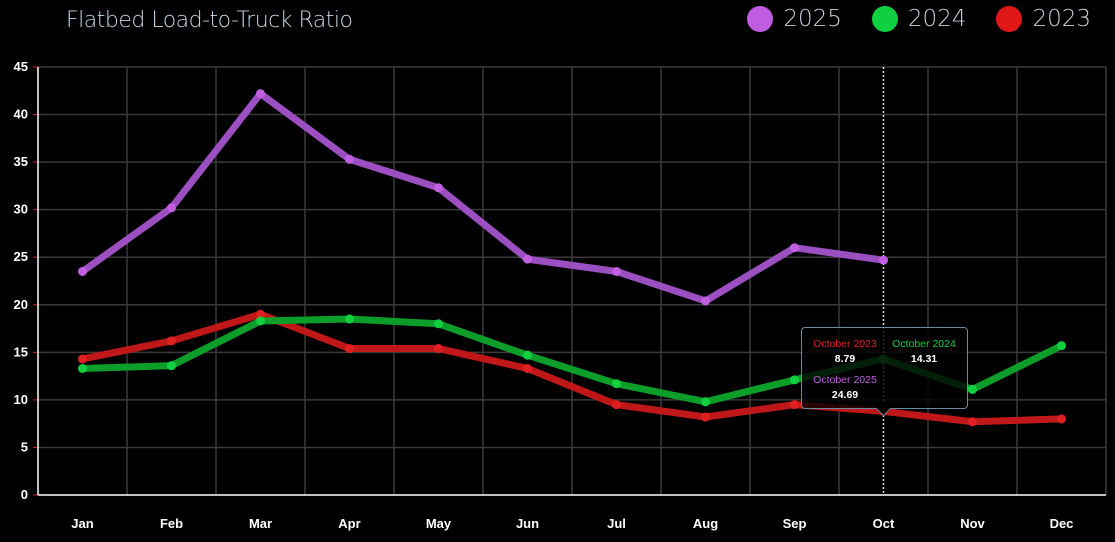 This screenshot has width=1115, height=542. I want to click on x-tick-label: Aug, so click(705, 523).